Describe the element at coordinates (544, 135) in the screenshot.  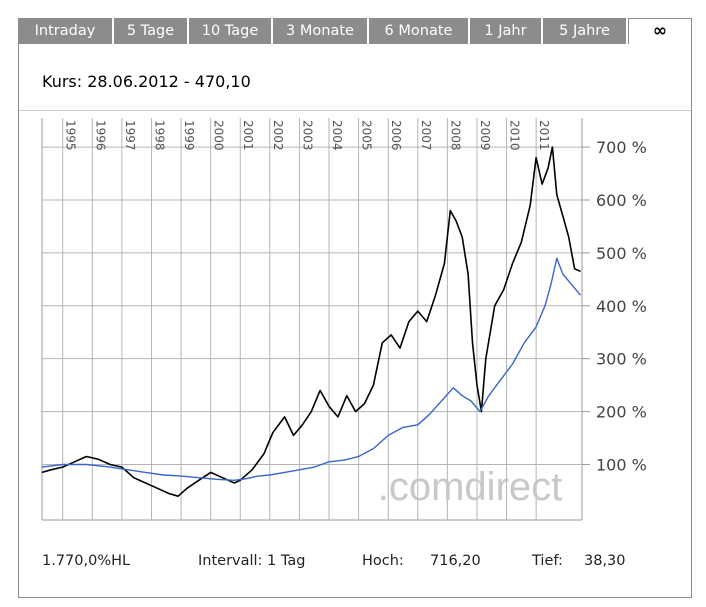
I see `x-tick-label-2011: 2011` at that location.